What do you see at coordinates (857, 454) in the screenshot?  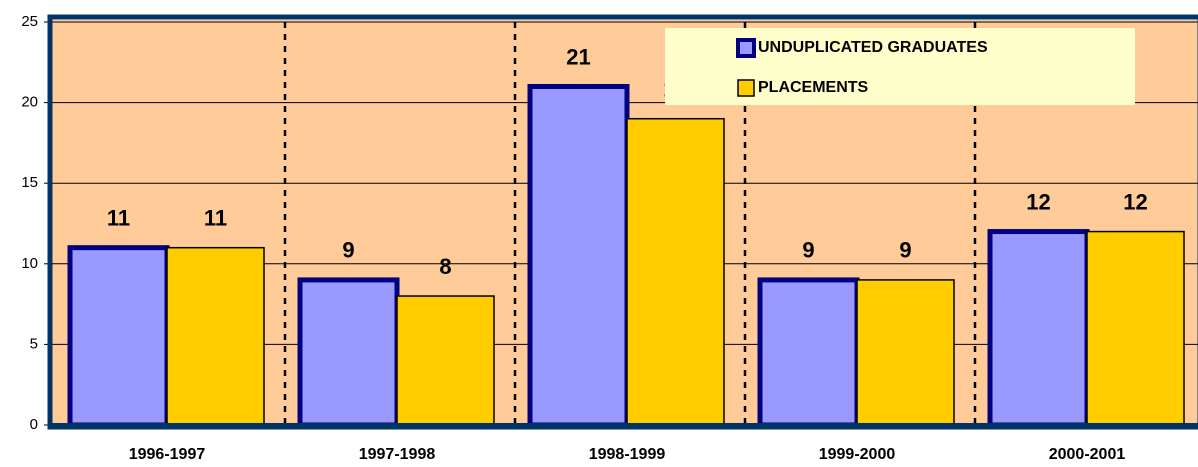 I see `x-tick-label: 1999-2000` at bounding box center [857, 454].